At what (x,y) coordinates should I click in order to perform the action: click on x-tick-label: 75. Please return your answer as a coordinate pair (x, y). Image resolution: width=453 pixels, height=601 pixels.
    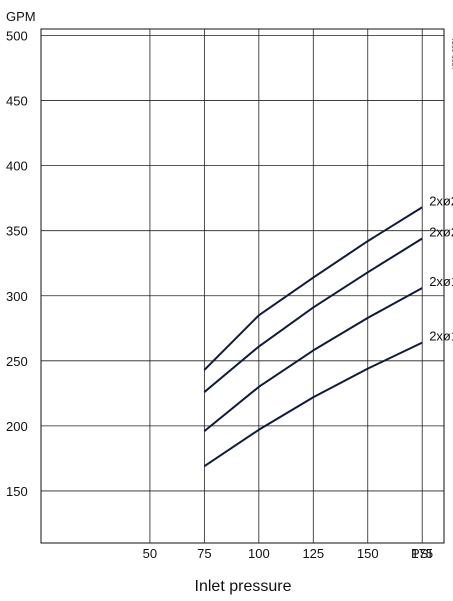
    Looking at the image, I should click on (204, 553).